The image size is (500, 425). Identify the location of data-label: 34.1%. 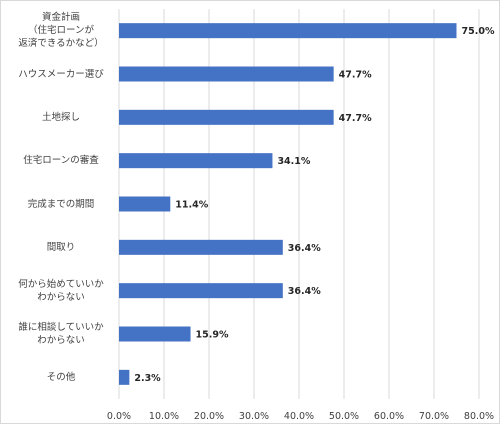
(293, 161).